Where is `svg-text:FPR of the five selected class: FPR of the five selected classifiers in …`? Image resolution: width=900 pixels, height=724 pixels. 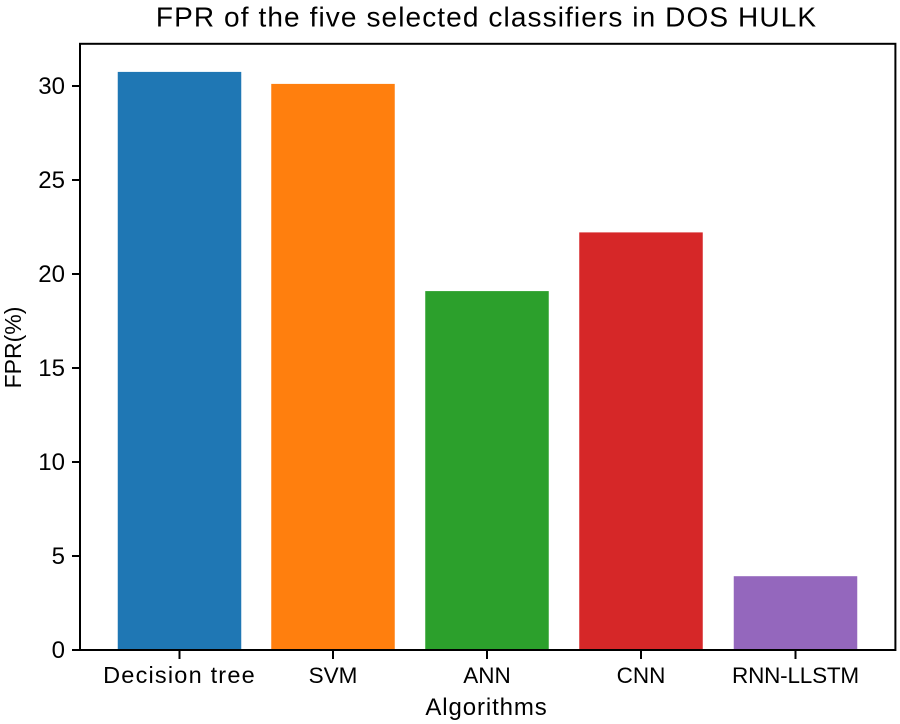
svg-text:FPR of the five selected class: FPR of the five selected classifiers in … is located at coordinates (486, 17).